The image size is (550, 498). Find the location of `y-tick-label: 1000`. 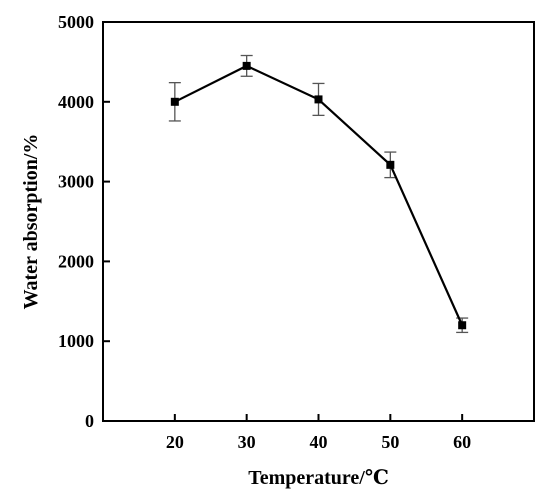

y-tick-label: 1000 is located at coordinates (76, 341).